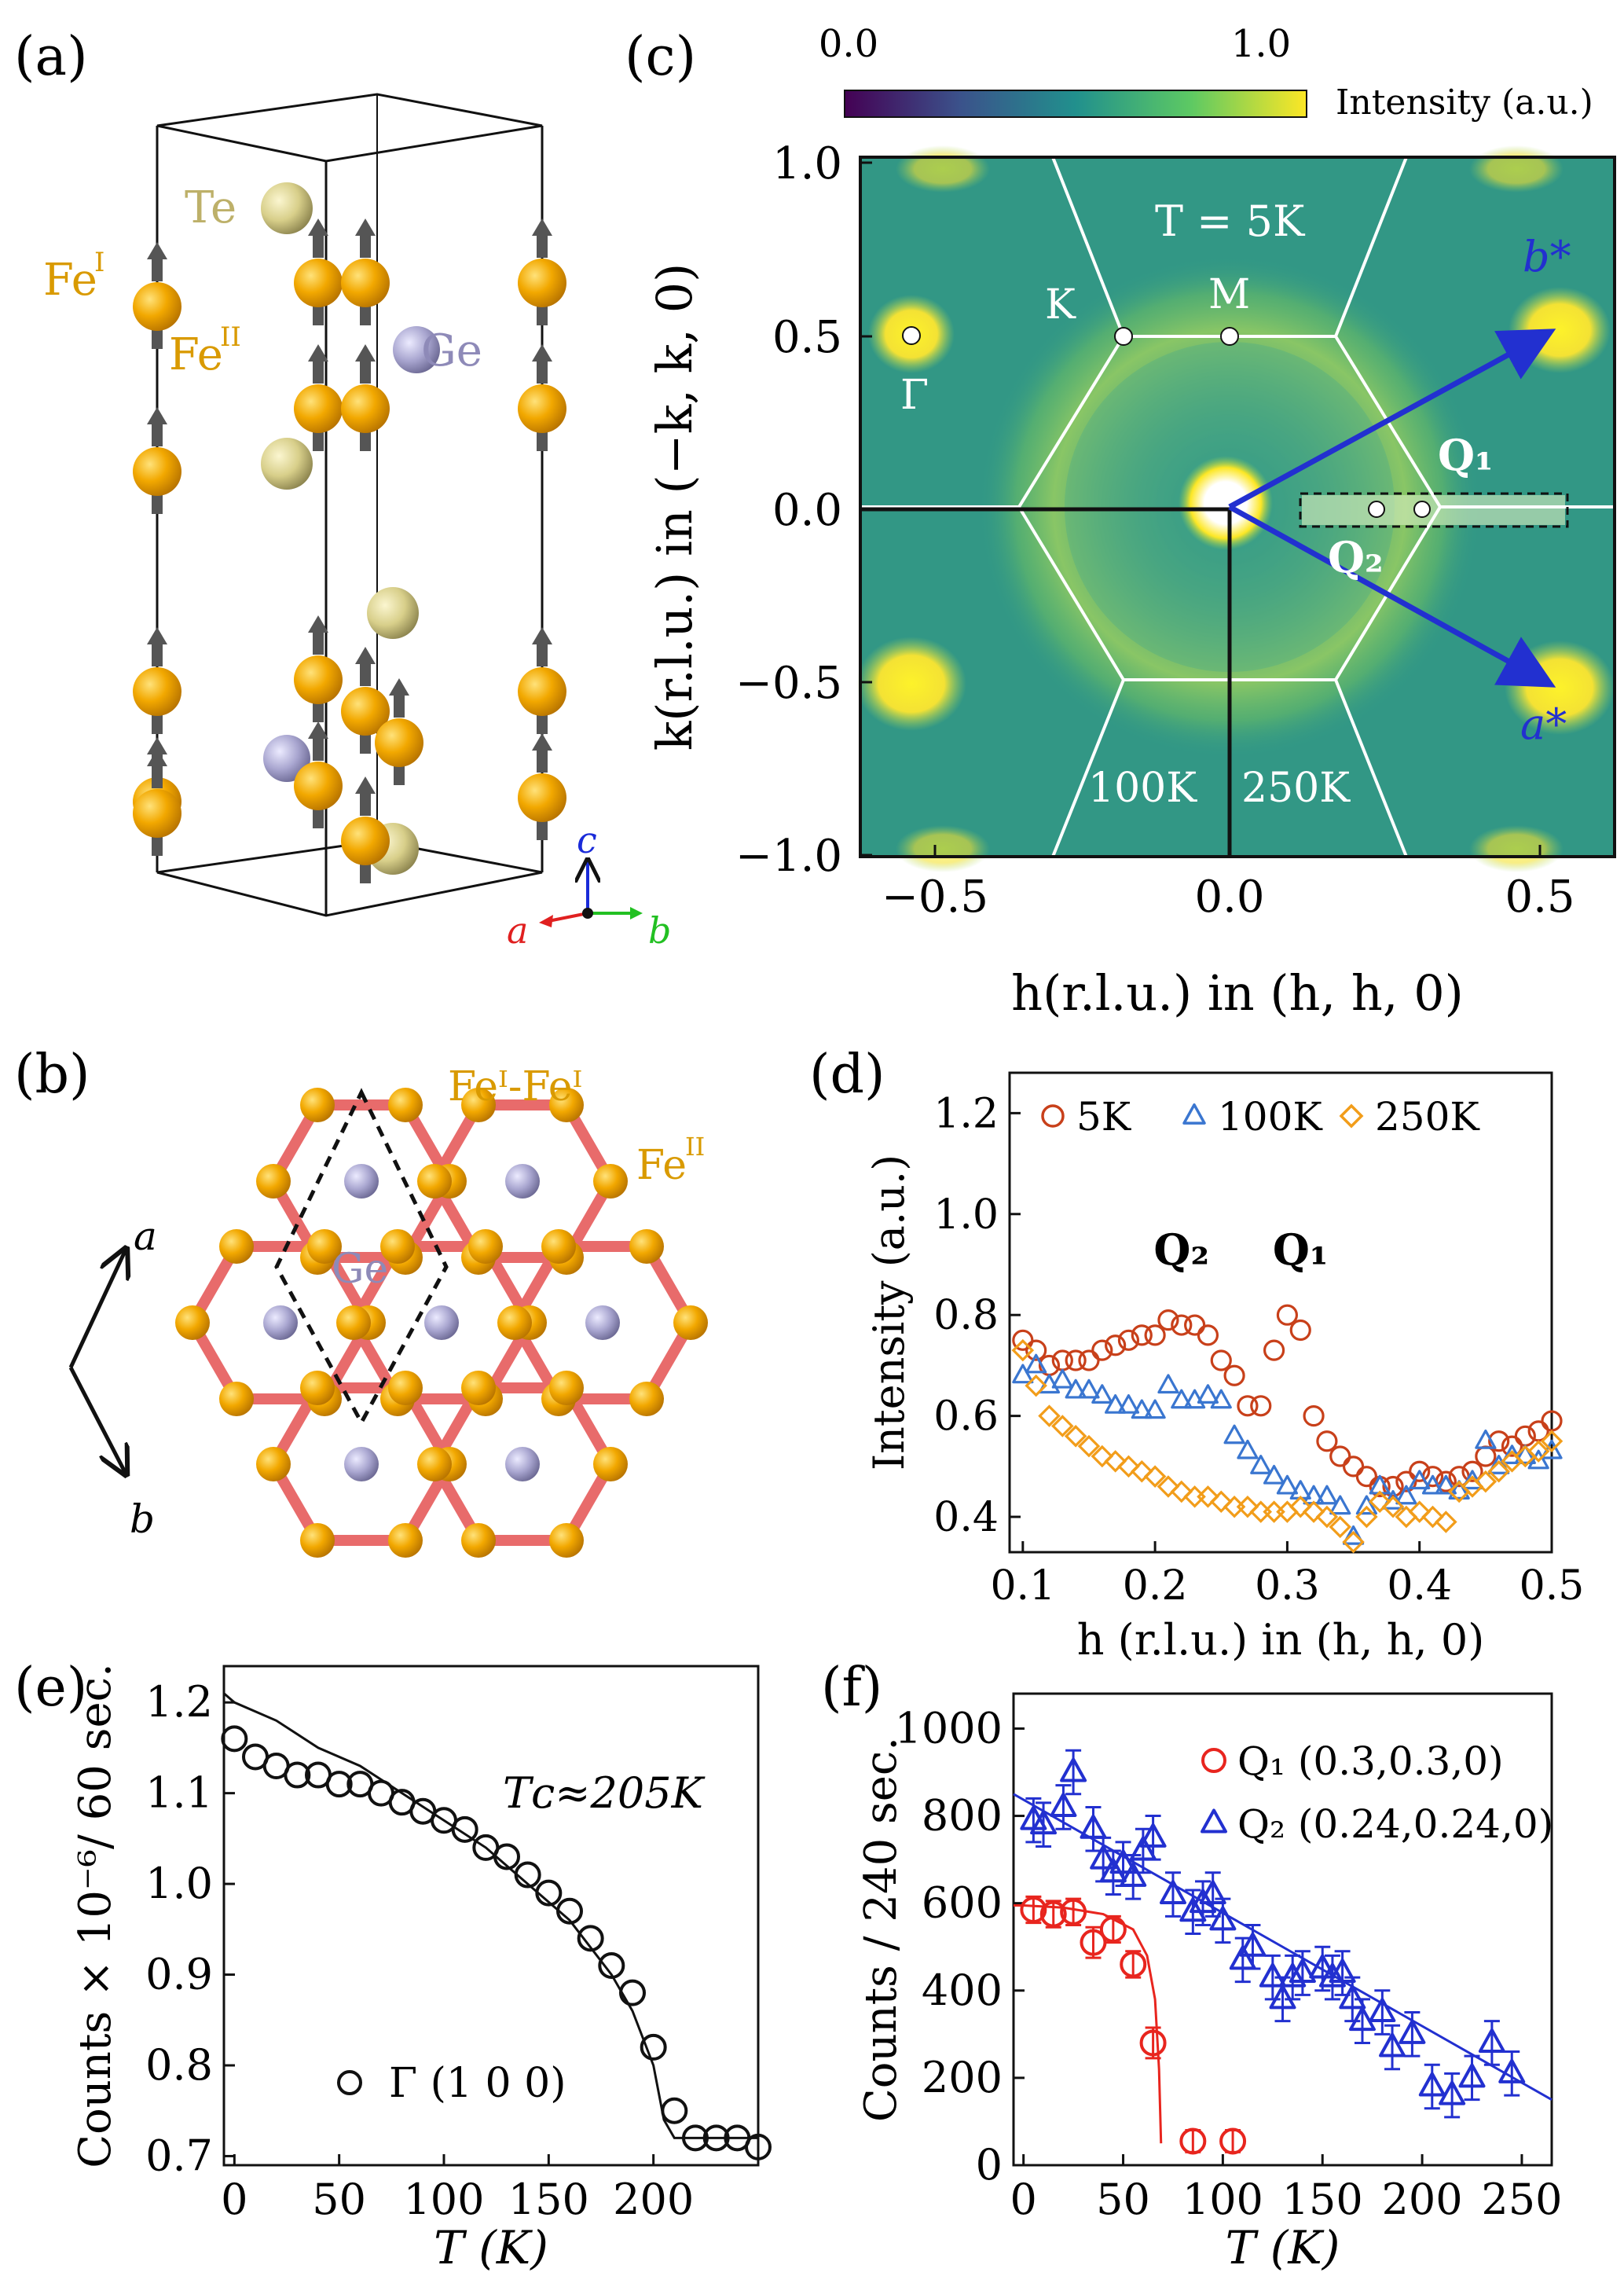  Describe the element at coordinates (1370, 1761) in the screenshot. I see `legend-label: Q₁ (0.3,0.3,0)` at that location.